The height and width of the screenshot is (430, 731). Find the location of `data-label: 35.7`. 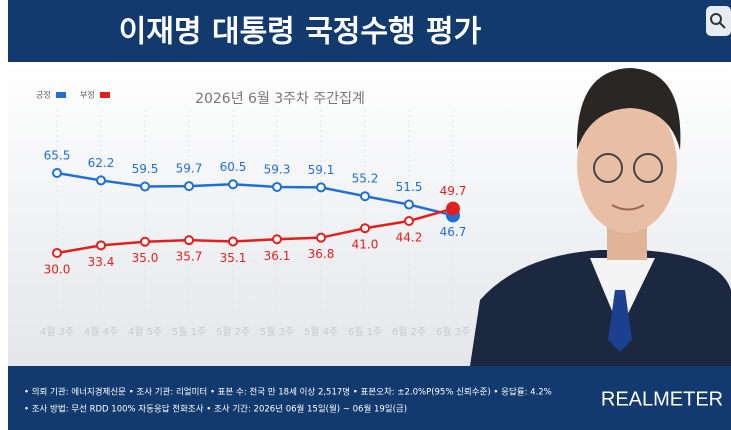

data-label: 35.7 is located at coordinates (189, 257).